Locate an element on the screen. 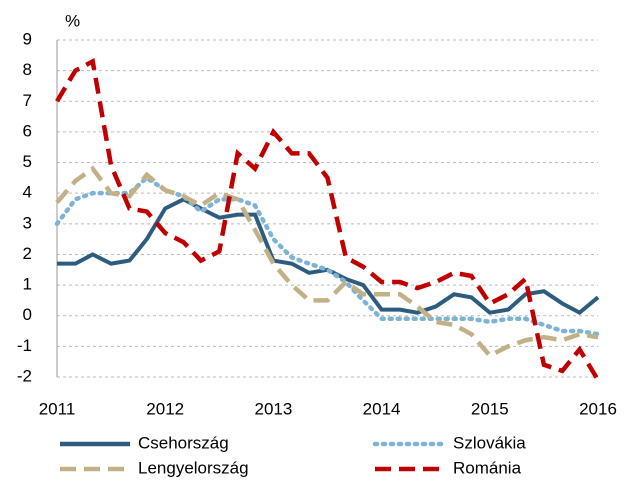 The height and width of the screenshot is (487, 627). y-tick-label: 7 is located at coordinates (27, 100).